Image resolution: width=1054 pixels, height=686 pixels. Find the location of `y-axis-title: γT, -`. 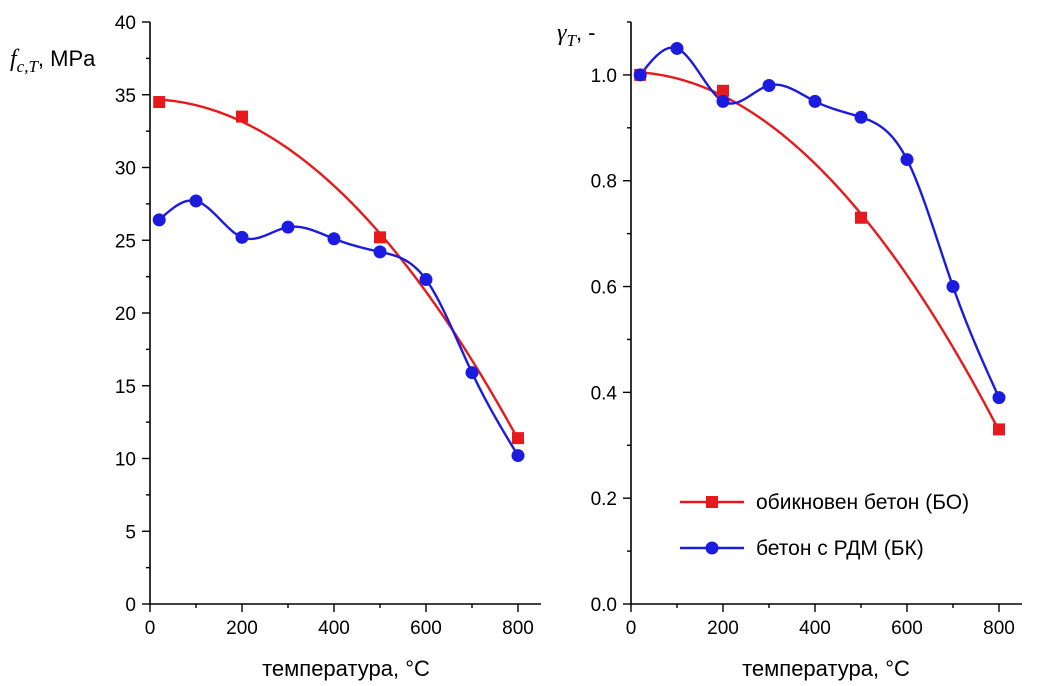

y-axis-title: γT, - is located at coordinates (576, 35).